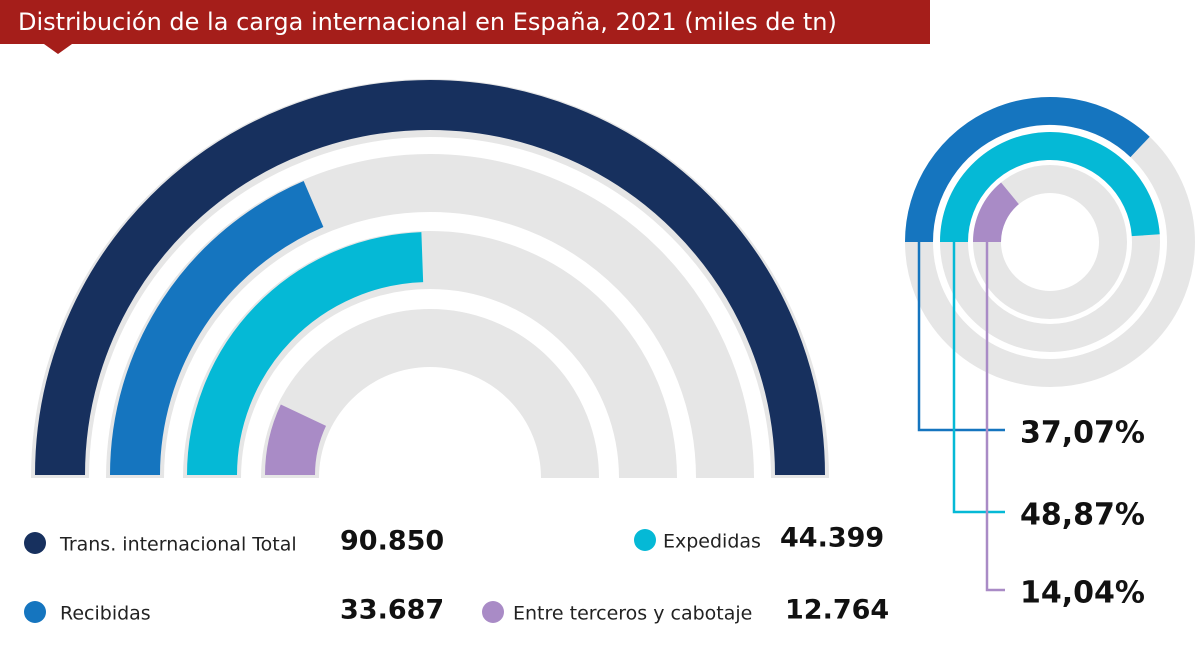 The width and height of the screenshot is (1200, 651). Describe the element at coordinates (105, 614) in the screenshot. I see `legend-label: Recibidas` at that location.